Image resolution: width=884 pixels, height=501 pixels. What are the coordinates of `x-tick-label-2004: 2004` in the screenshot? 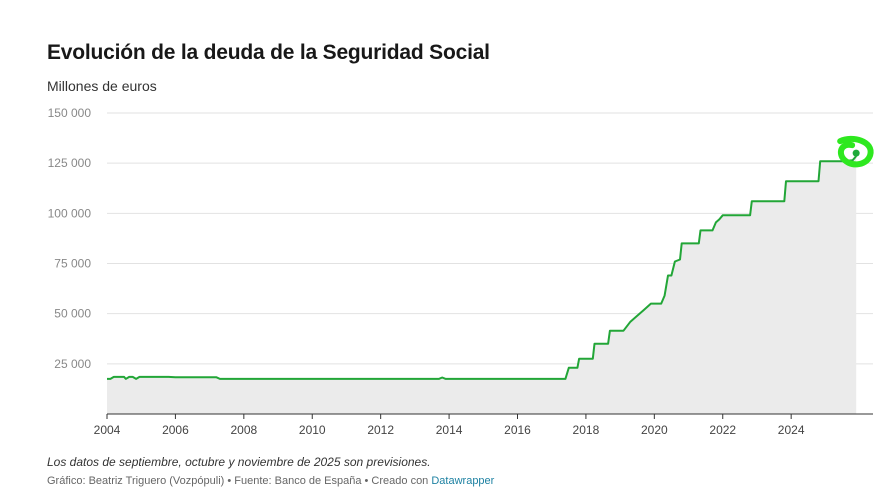 It's located at (107, 430).